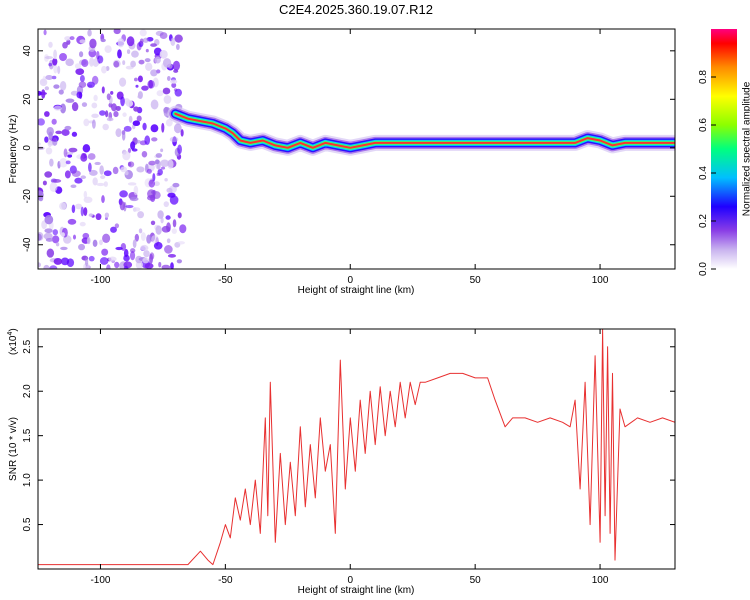 Image resolution: width=750 pixels, height=600 pixels. I want to click on snr-y-multiplier: (x104), so click(13, 341).